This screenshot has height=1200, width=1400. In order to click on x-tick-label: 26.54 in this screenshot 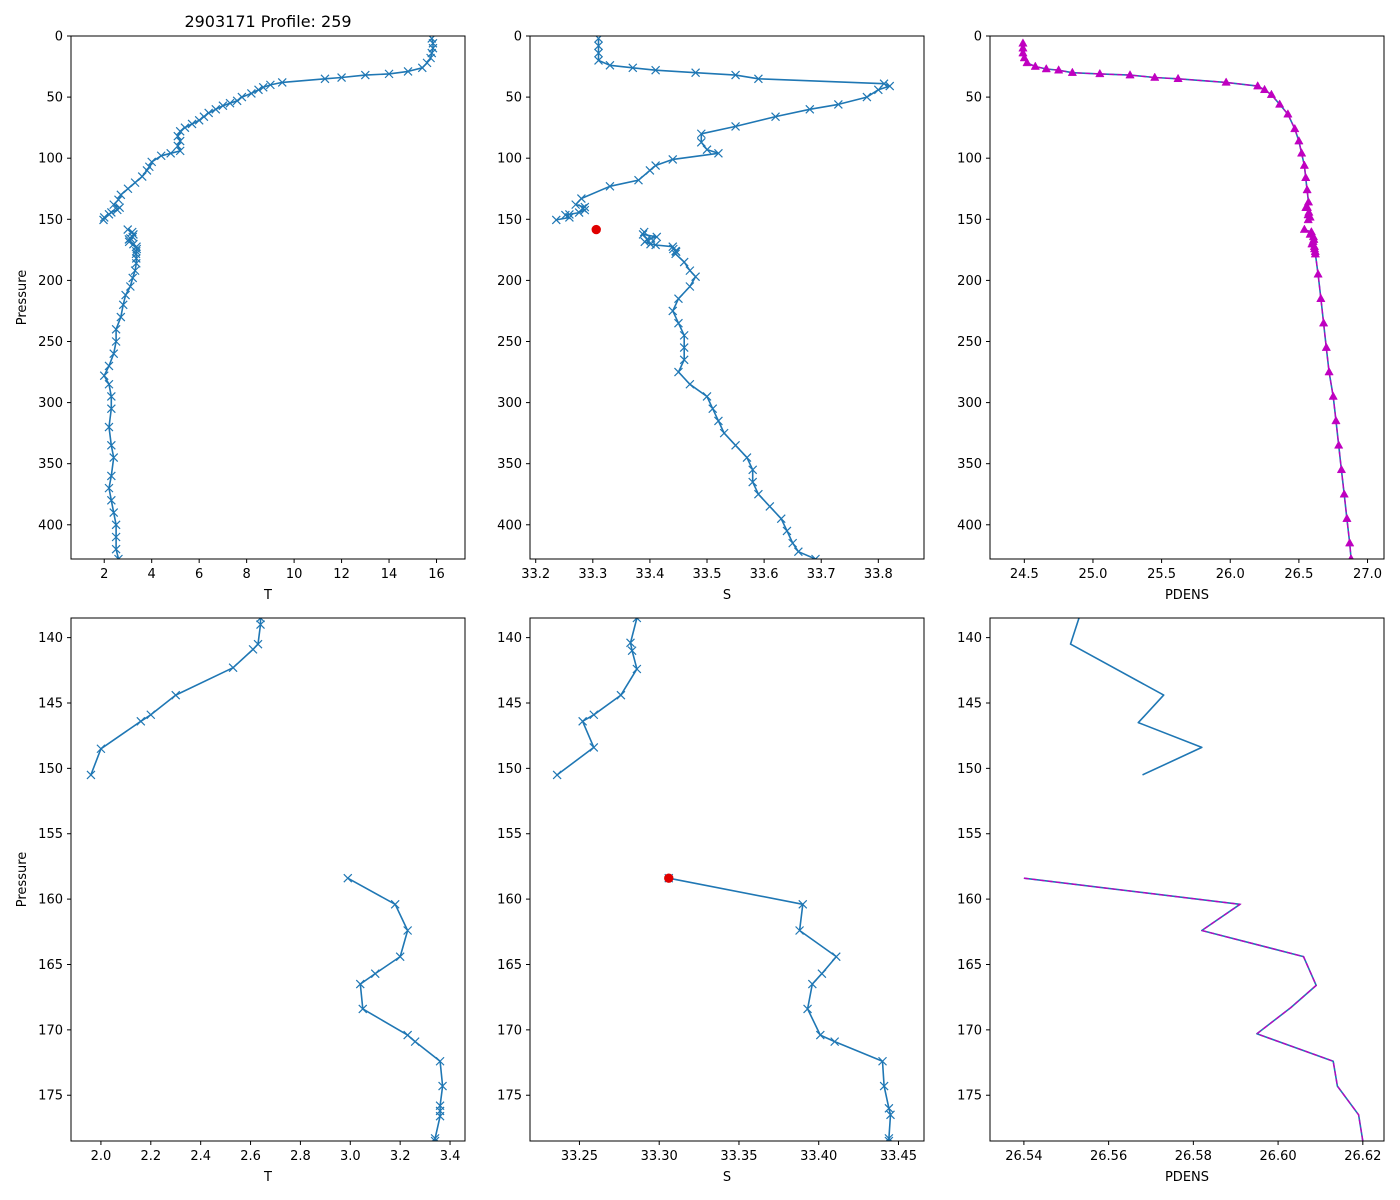, I will do `click(1023, 1156)`.